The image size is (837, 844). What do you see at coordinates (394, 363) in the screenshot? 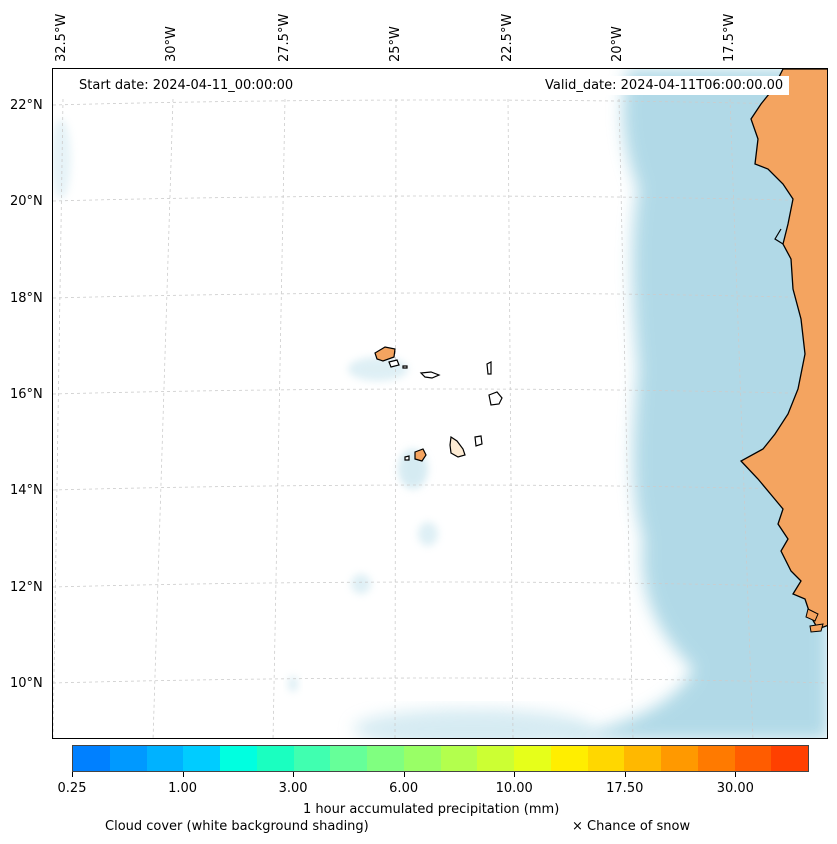
I see `island-sao-vicente` at bounding box center [394, 363].